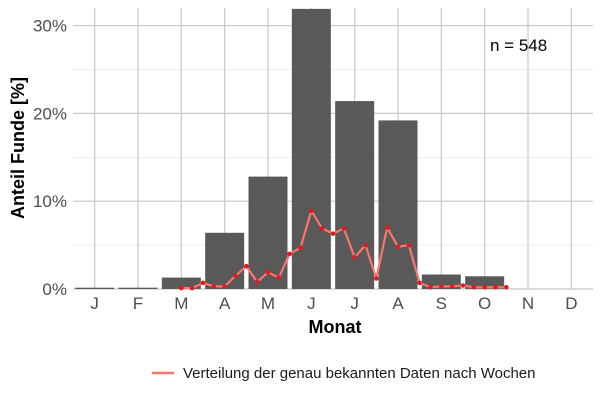 The width and height of the screenshot is (600, 400). Describe the element at coordinates (50, 26) in the screenshot. I see `y-tick-label: 30%` at that location.